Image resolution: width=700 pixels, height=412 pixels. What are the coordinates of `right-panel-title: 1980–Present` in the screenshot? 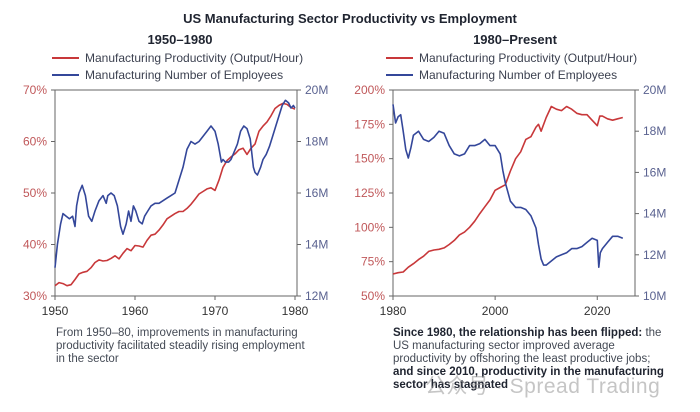 It's located at (515, 39).